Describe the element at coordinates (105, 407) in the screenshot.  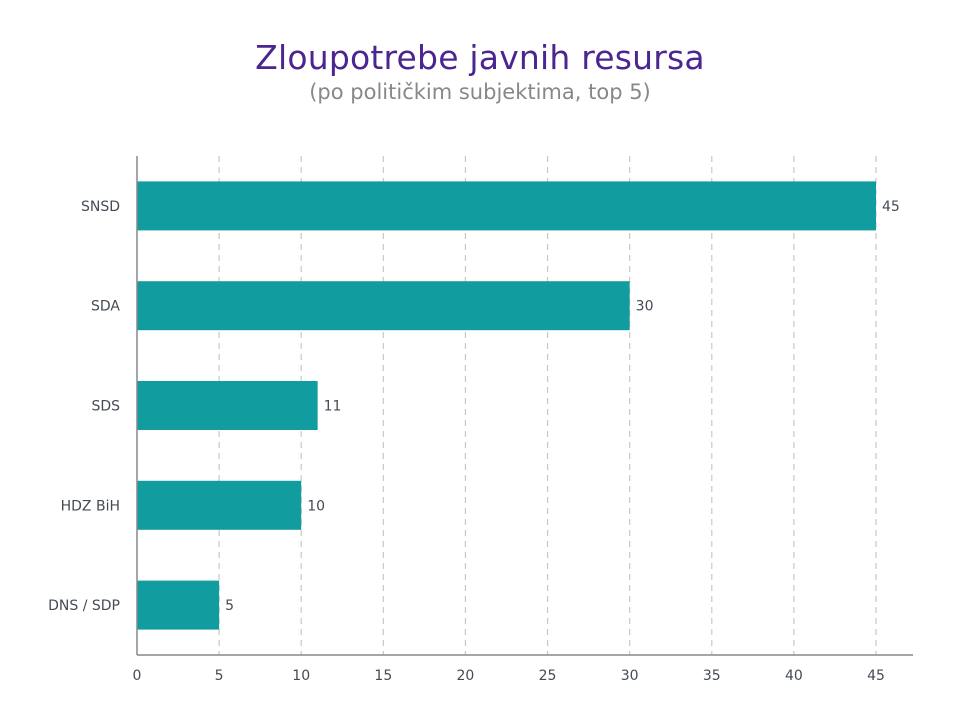
I see `category-label: SDS` at that location.